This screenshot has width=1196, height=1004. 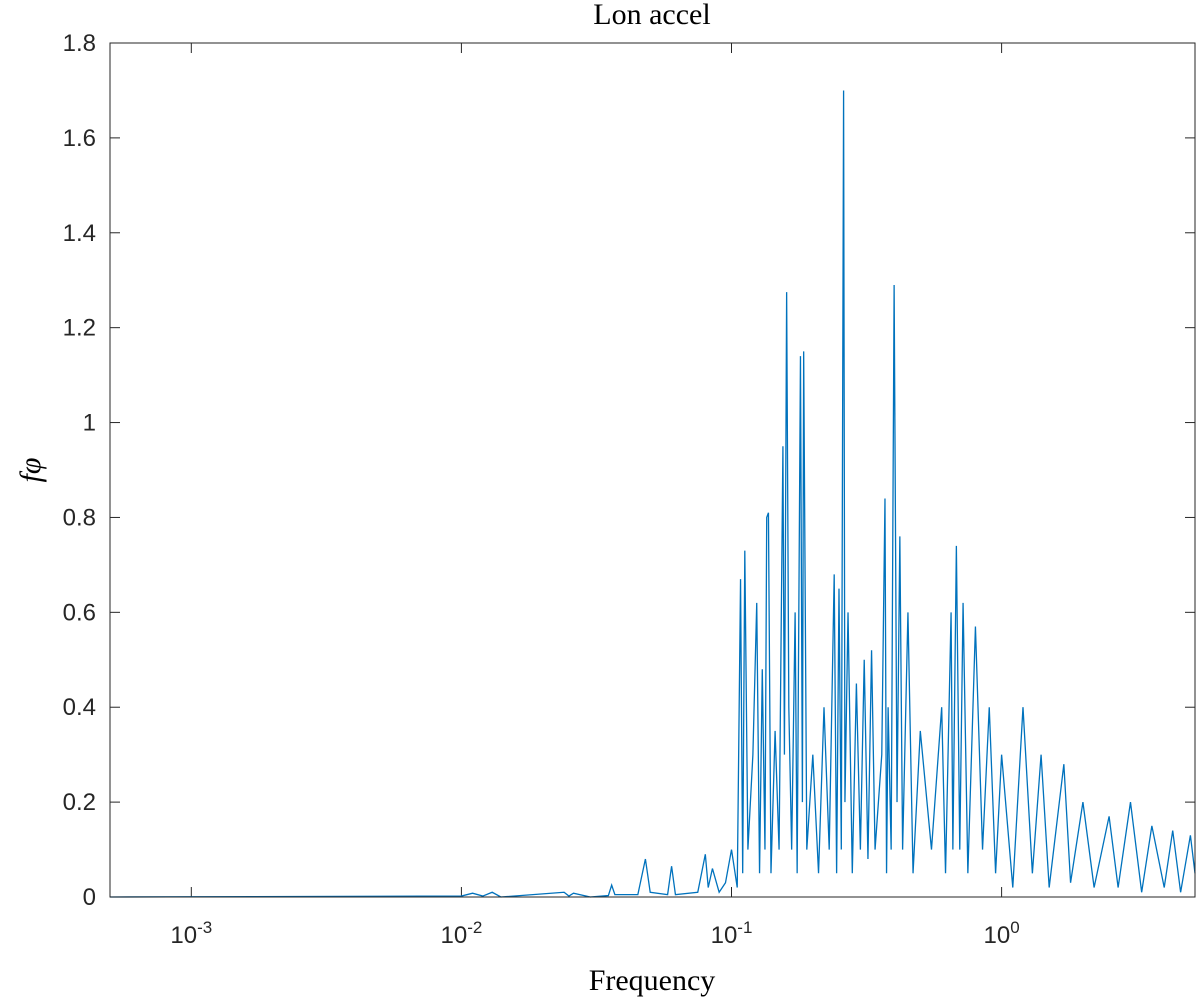 What do you see at coordinates (89, 423) in the screenshot?
I see `y-tick-label: 1` at bounding box center [89, 423].